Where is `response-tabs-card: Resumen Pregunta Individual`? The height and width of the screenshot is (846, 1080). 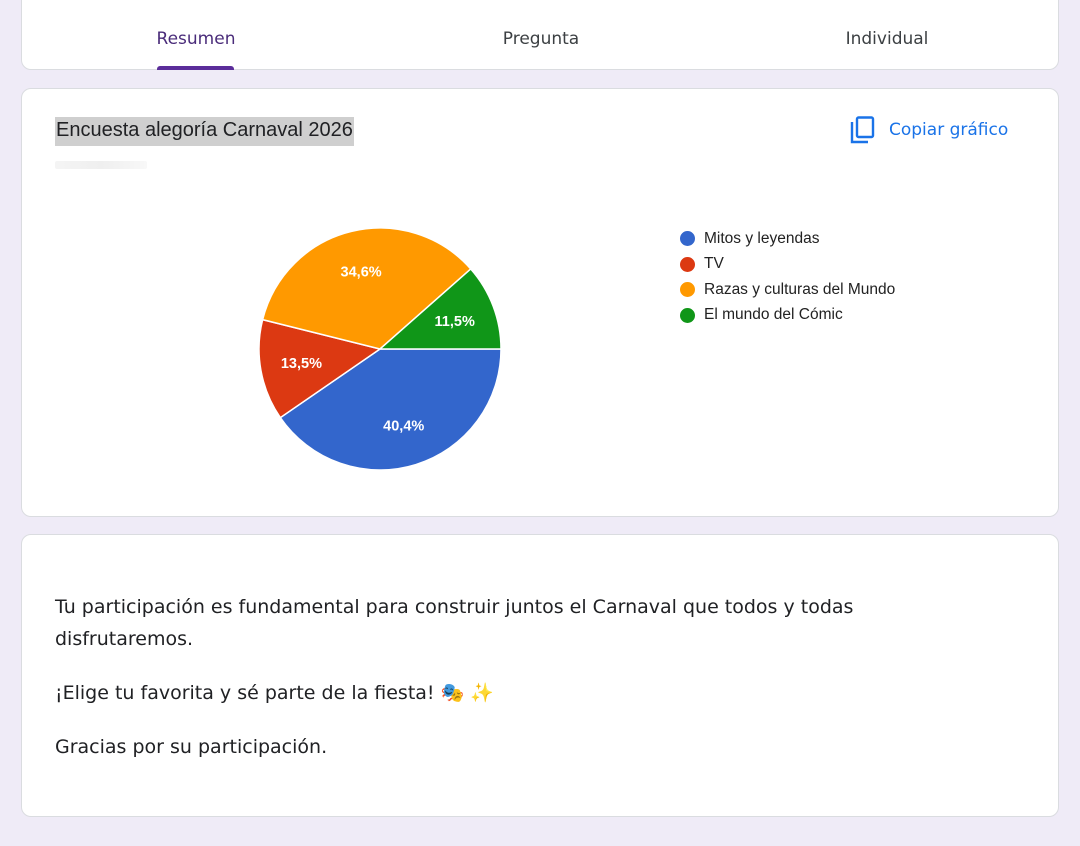 response-tabs-card: Resumen Pregunta Individual is located at coordinates (540, 35).